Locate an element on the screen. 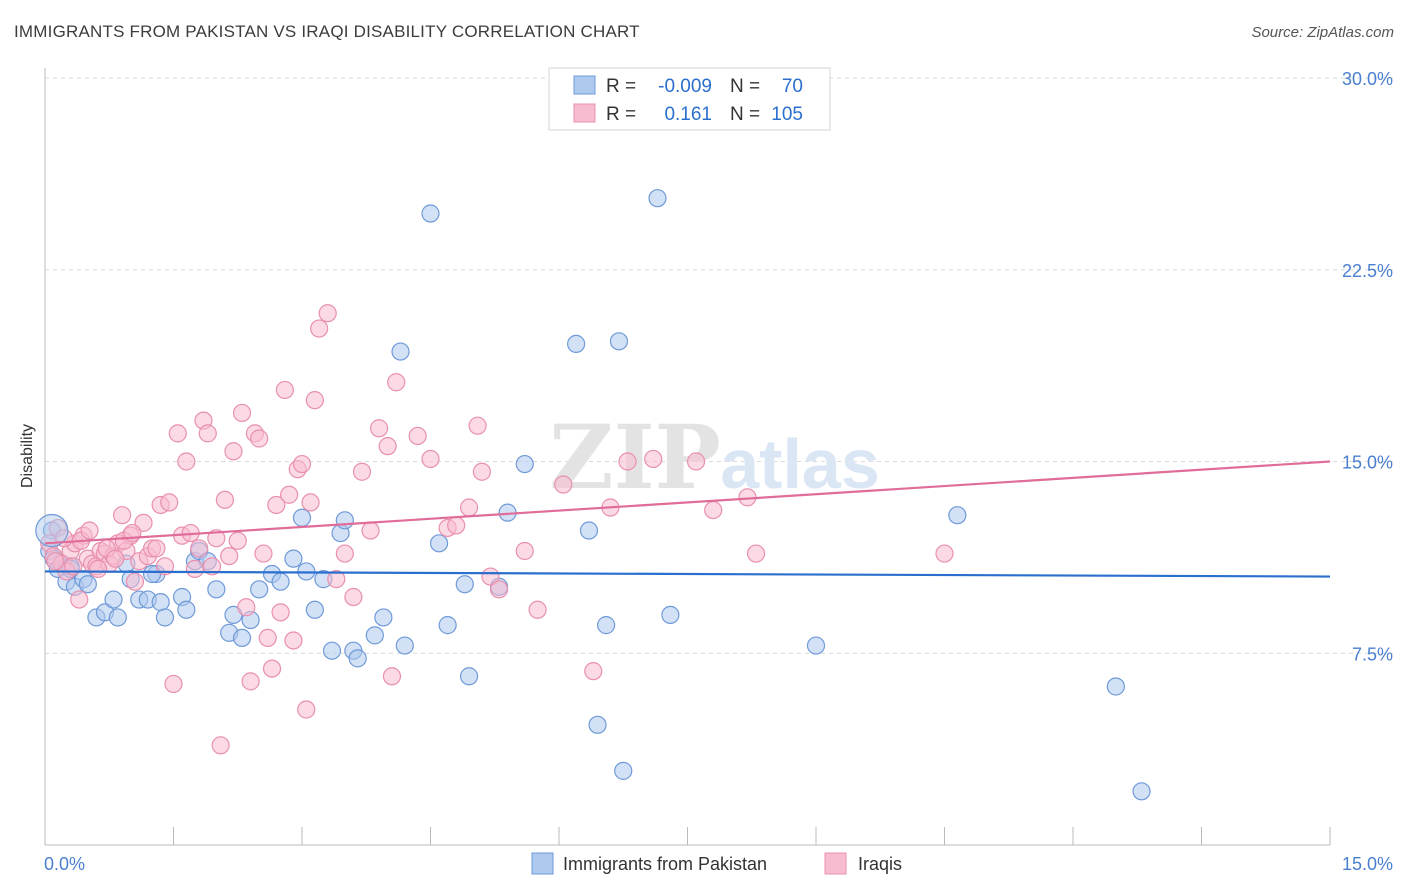  x-tick-label-max: 15.0% is located at coordinates (1367, 864).